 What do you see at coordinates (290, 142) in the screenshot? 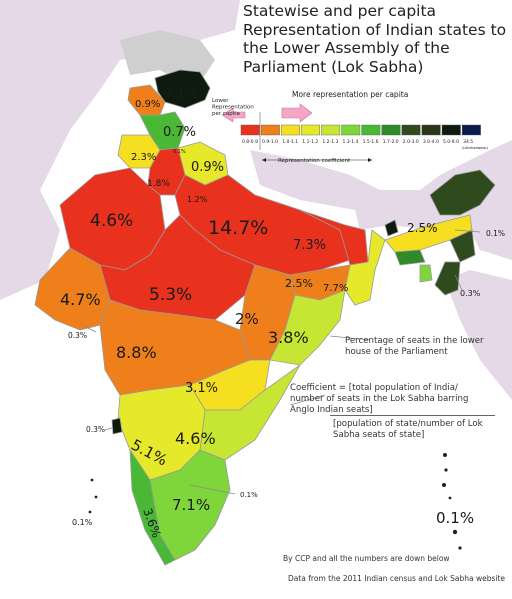
I see `legend-bin-label: 1.0-1.1` at bounding box center [290, 142].